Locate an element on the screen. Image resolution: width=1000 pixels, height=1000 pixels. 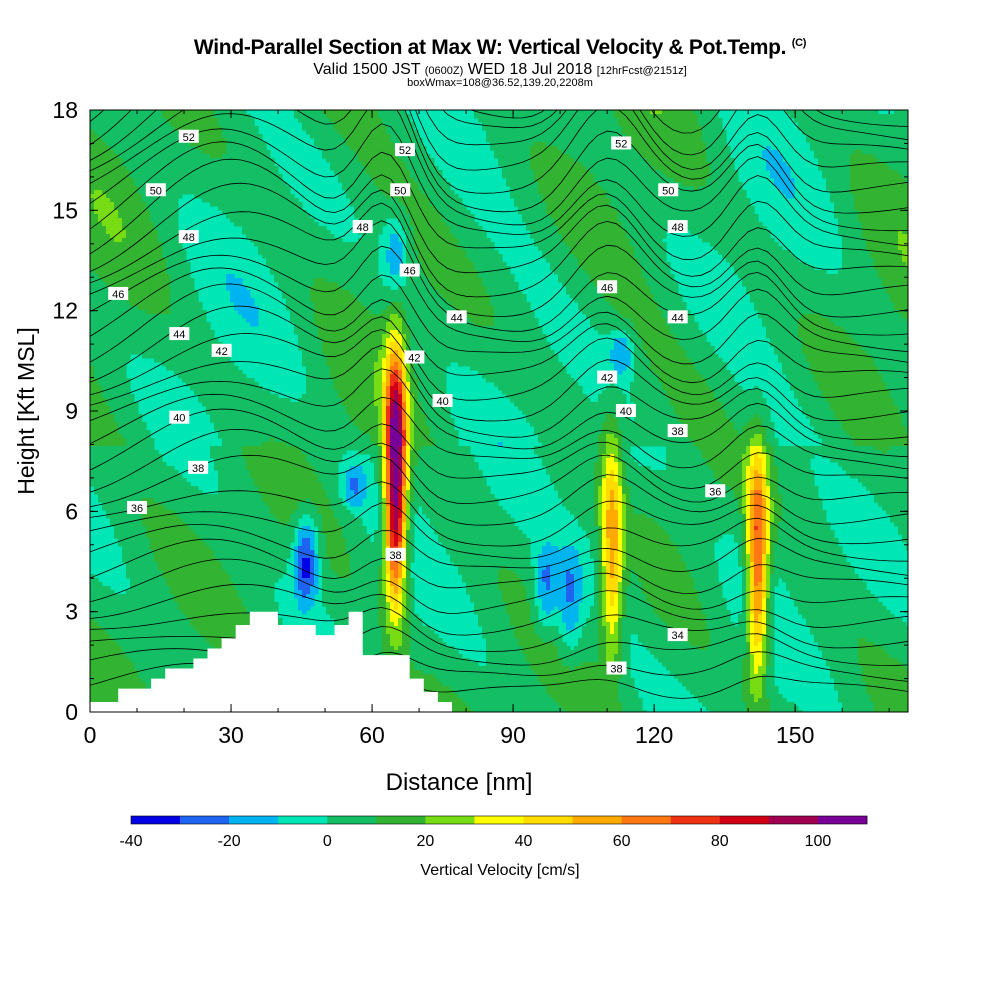
y-tick-label: 12 is located at coordinates (65, 311).